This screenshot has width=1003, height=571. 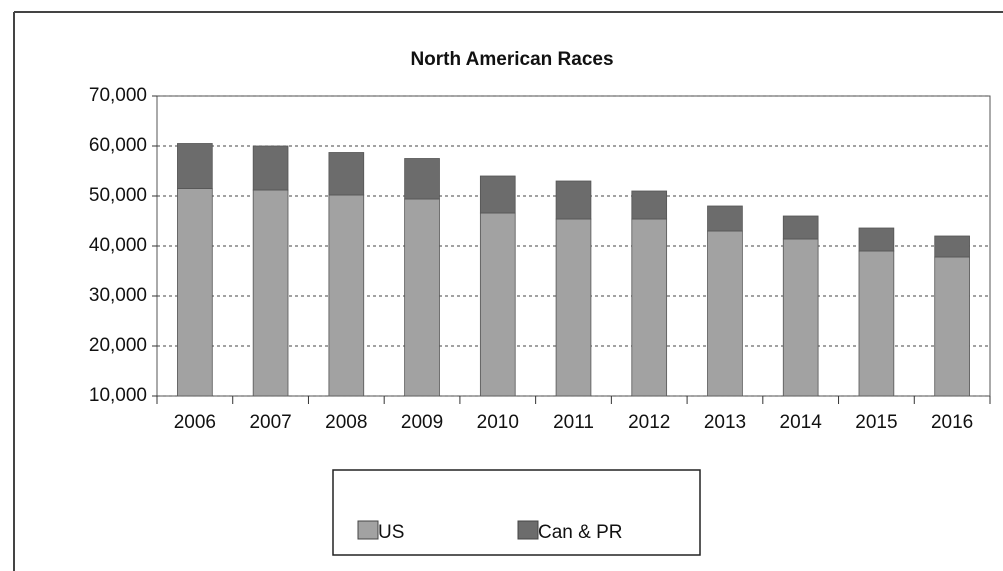 What do you see at coordinates (118, 295) in the screenshot?
I see `y-tick-label: 30,000` at bounding box center [118, 295].